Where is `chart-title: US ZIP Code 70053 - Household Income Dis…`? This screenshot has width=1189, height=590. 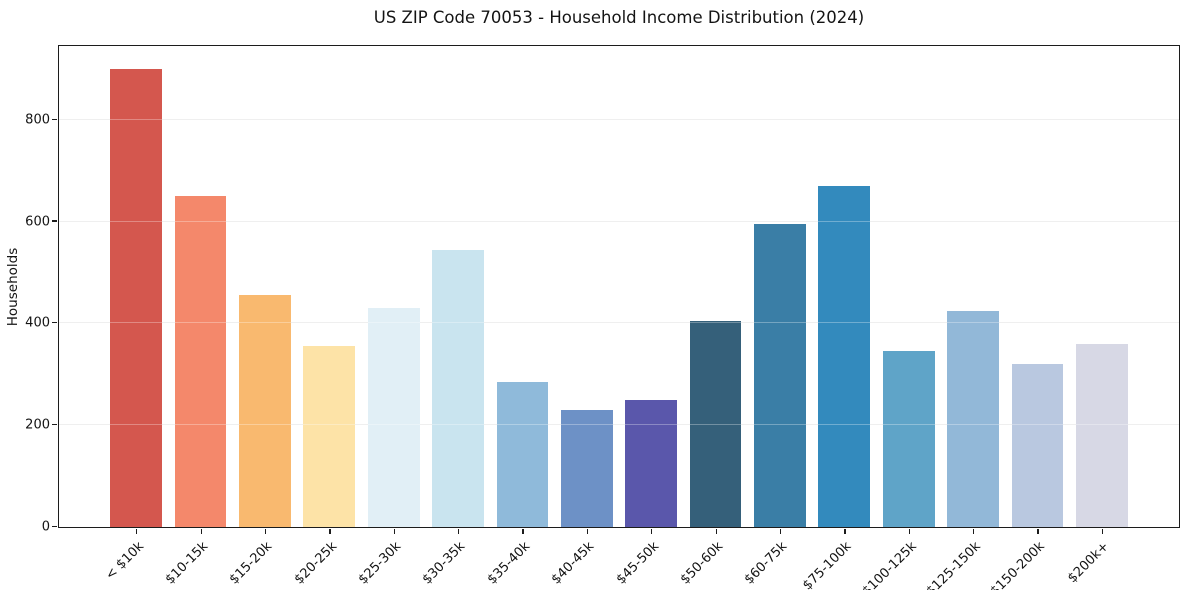 chart-title: US ZIP Code 70053 - Household Income Dis… is located at coordinates (619, 17).